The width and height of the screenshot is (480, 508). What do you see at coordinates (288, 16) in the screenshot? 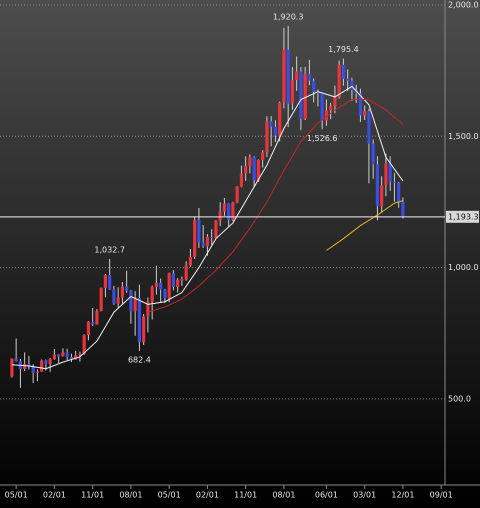
I see `annotation: 1,920.3` at bounding box center [288, 16].